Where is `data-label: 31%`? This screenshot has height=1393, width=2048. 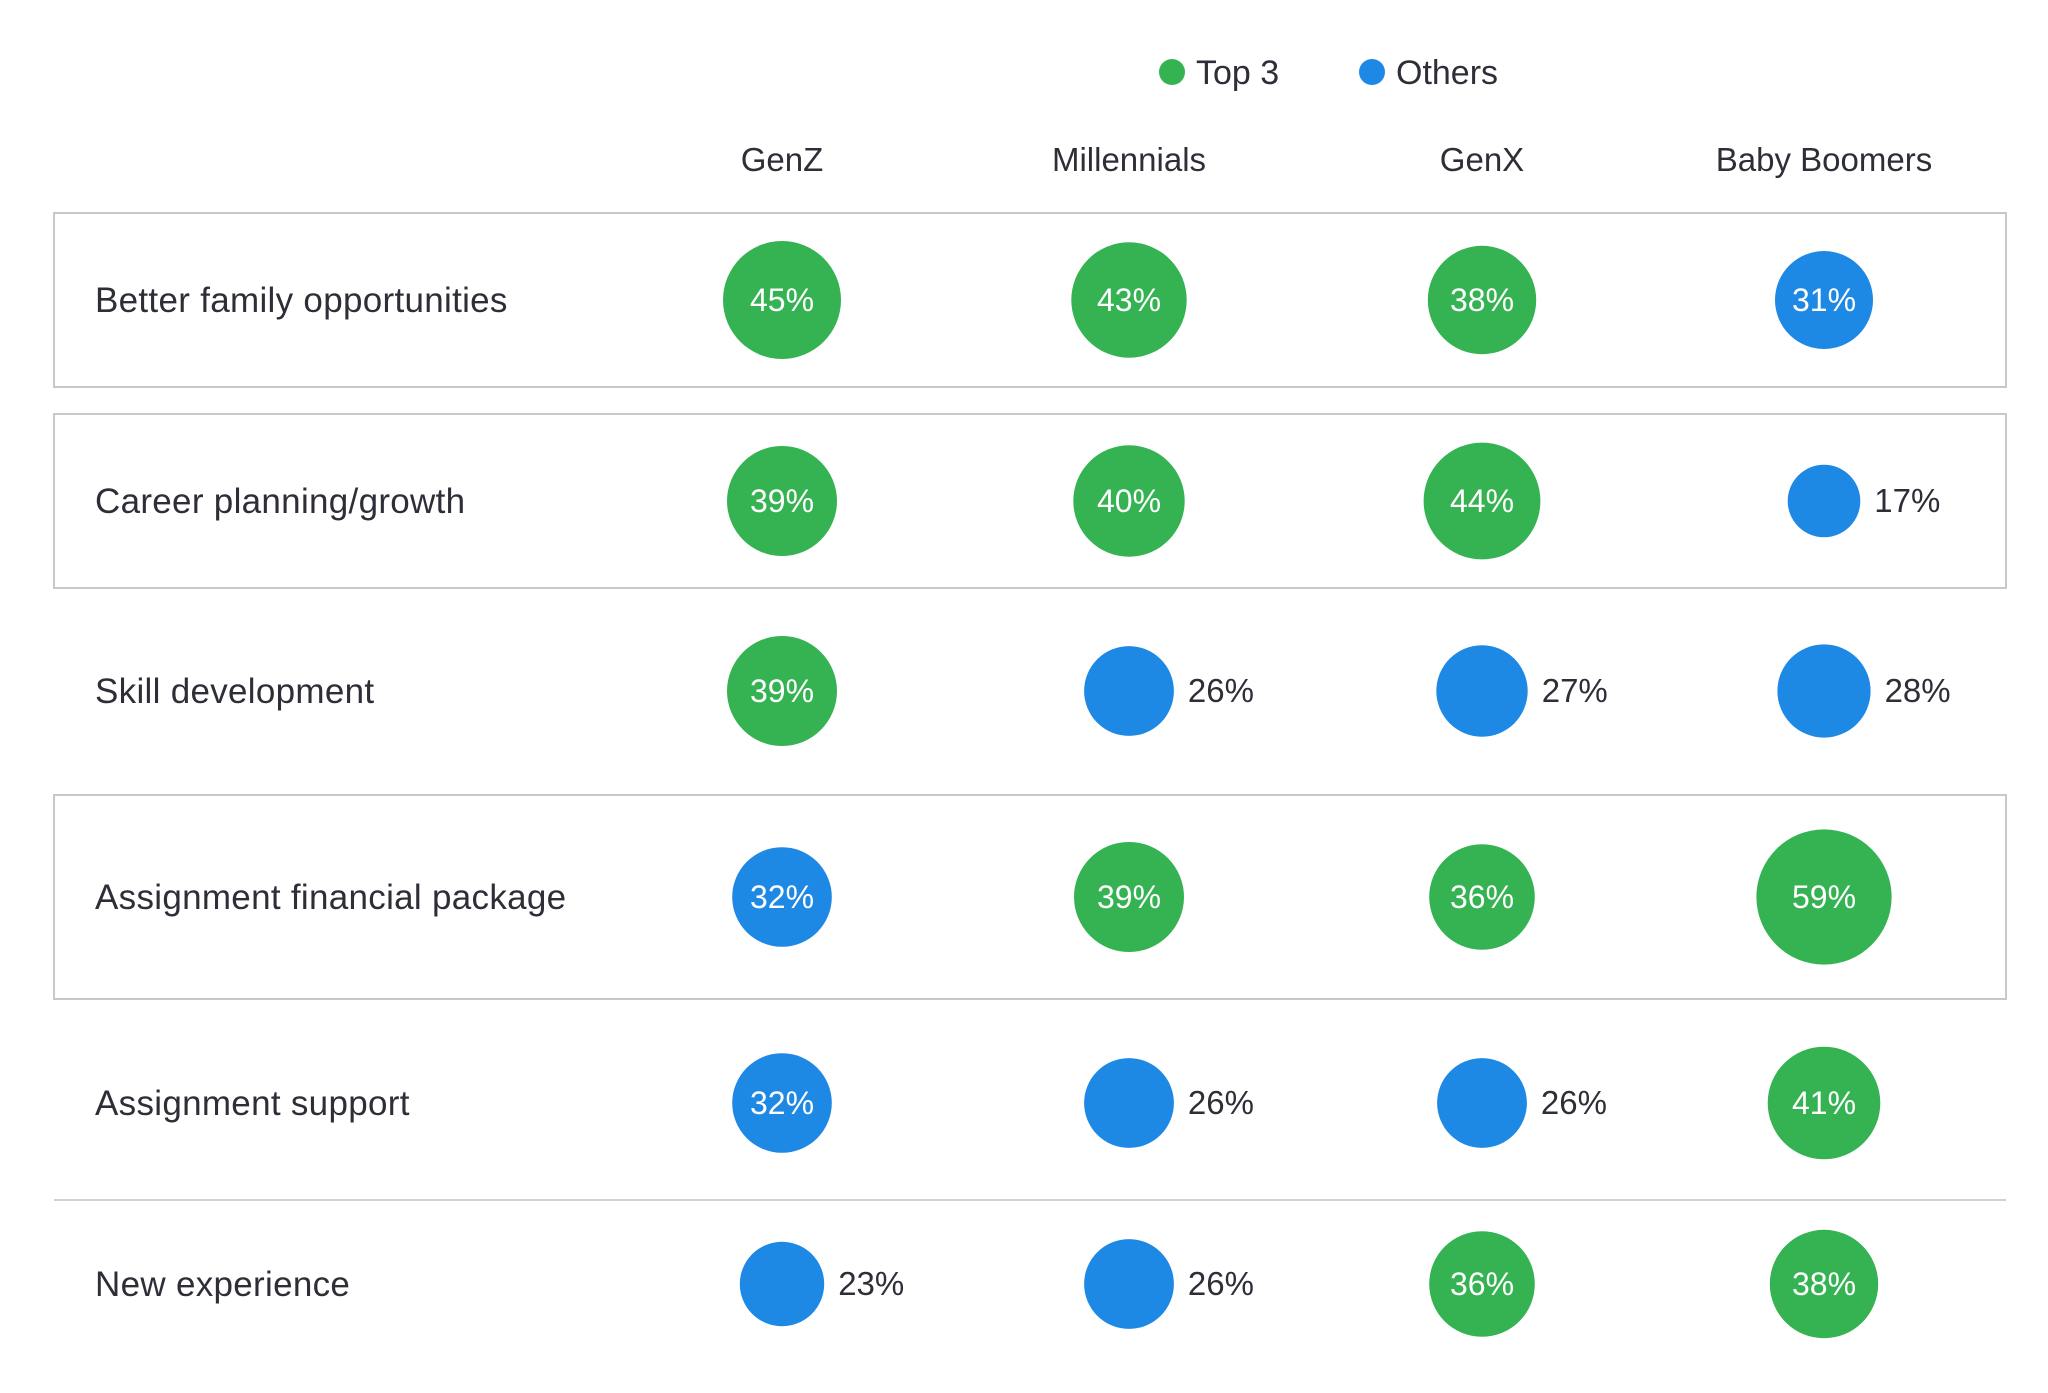 data-label: 31% is located at coordinates (1824, 300).